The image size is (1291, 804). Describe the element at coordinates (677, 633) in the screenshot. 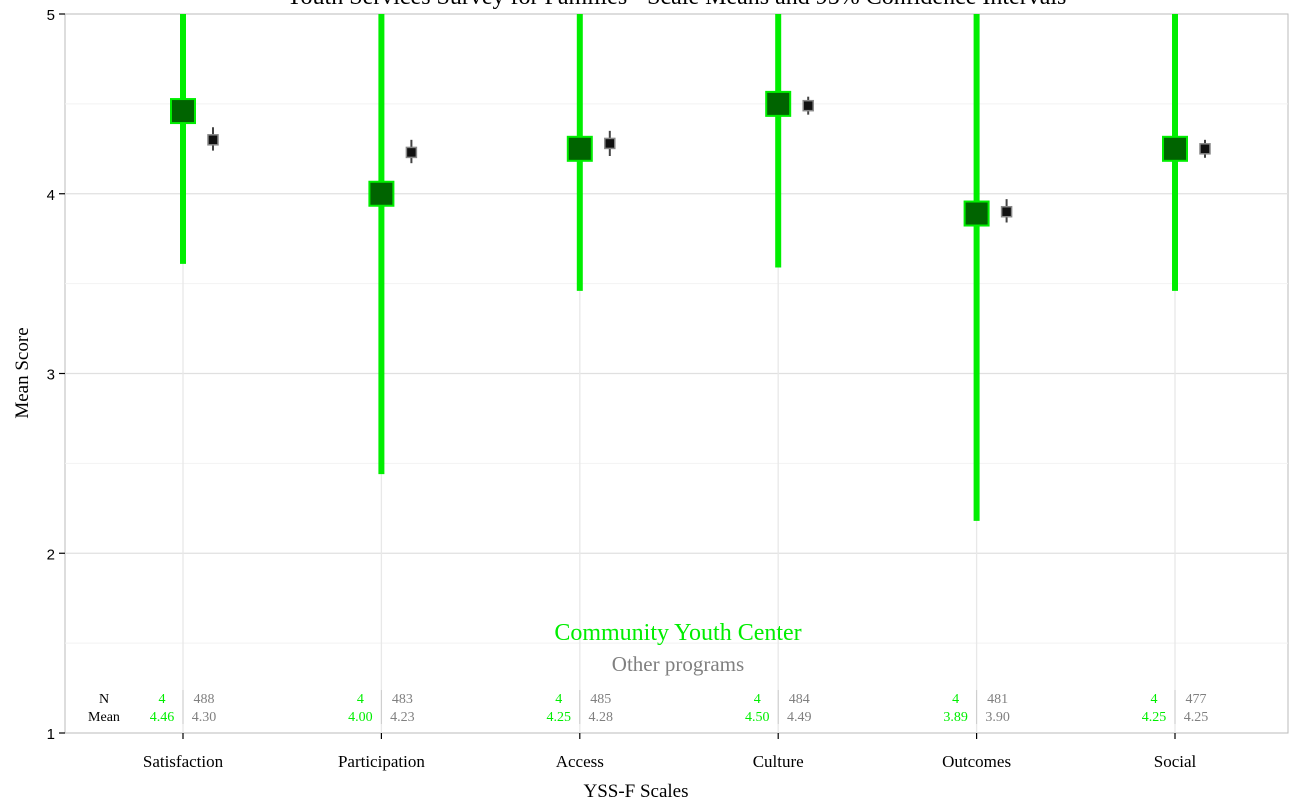

I see `legend-series-1: Community Youth Center` at that location.